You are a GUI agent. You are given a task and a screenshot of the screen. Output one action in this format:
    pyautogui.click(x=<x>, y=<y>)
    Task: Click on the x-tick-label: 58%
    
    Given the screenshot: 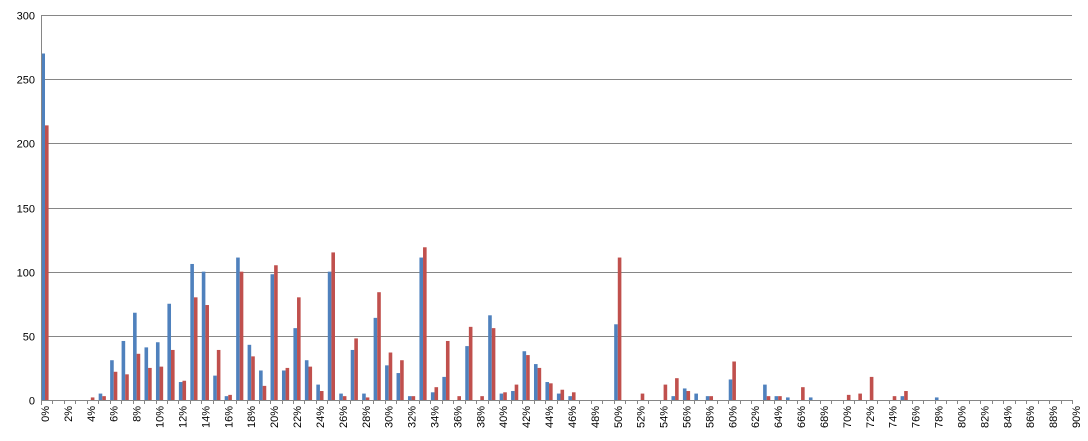 What is the action you would take?
    pyautogui.click(x=710, y=417)
    